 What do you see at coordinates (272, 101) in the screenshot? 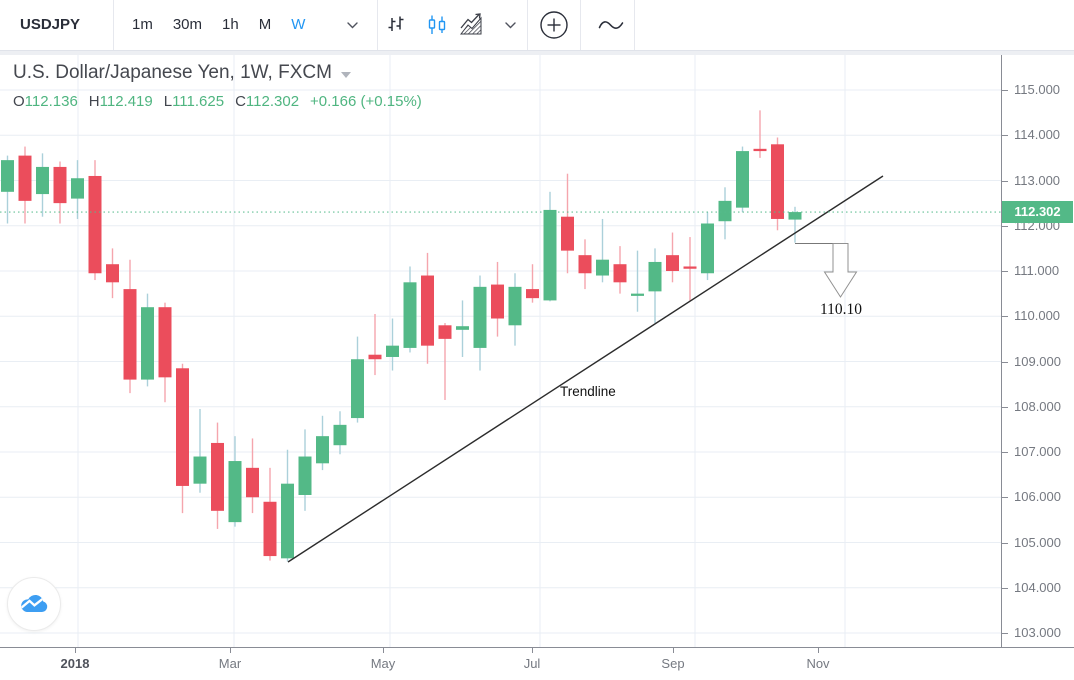
I see `close-value: 112.302` at bounding box center [272, 101].